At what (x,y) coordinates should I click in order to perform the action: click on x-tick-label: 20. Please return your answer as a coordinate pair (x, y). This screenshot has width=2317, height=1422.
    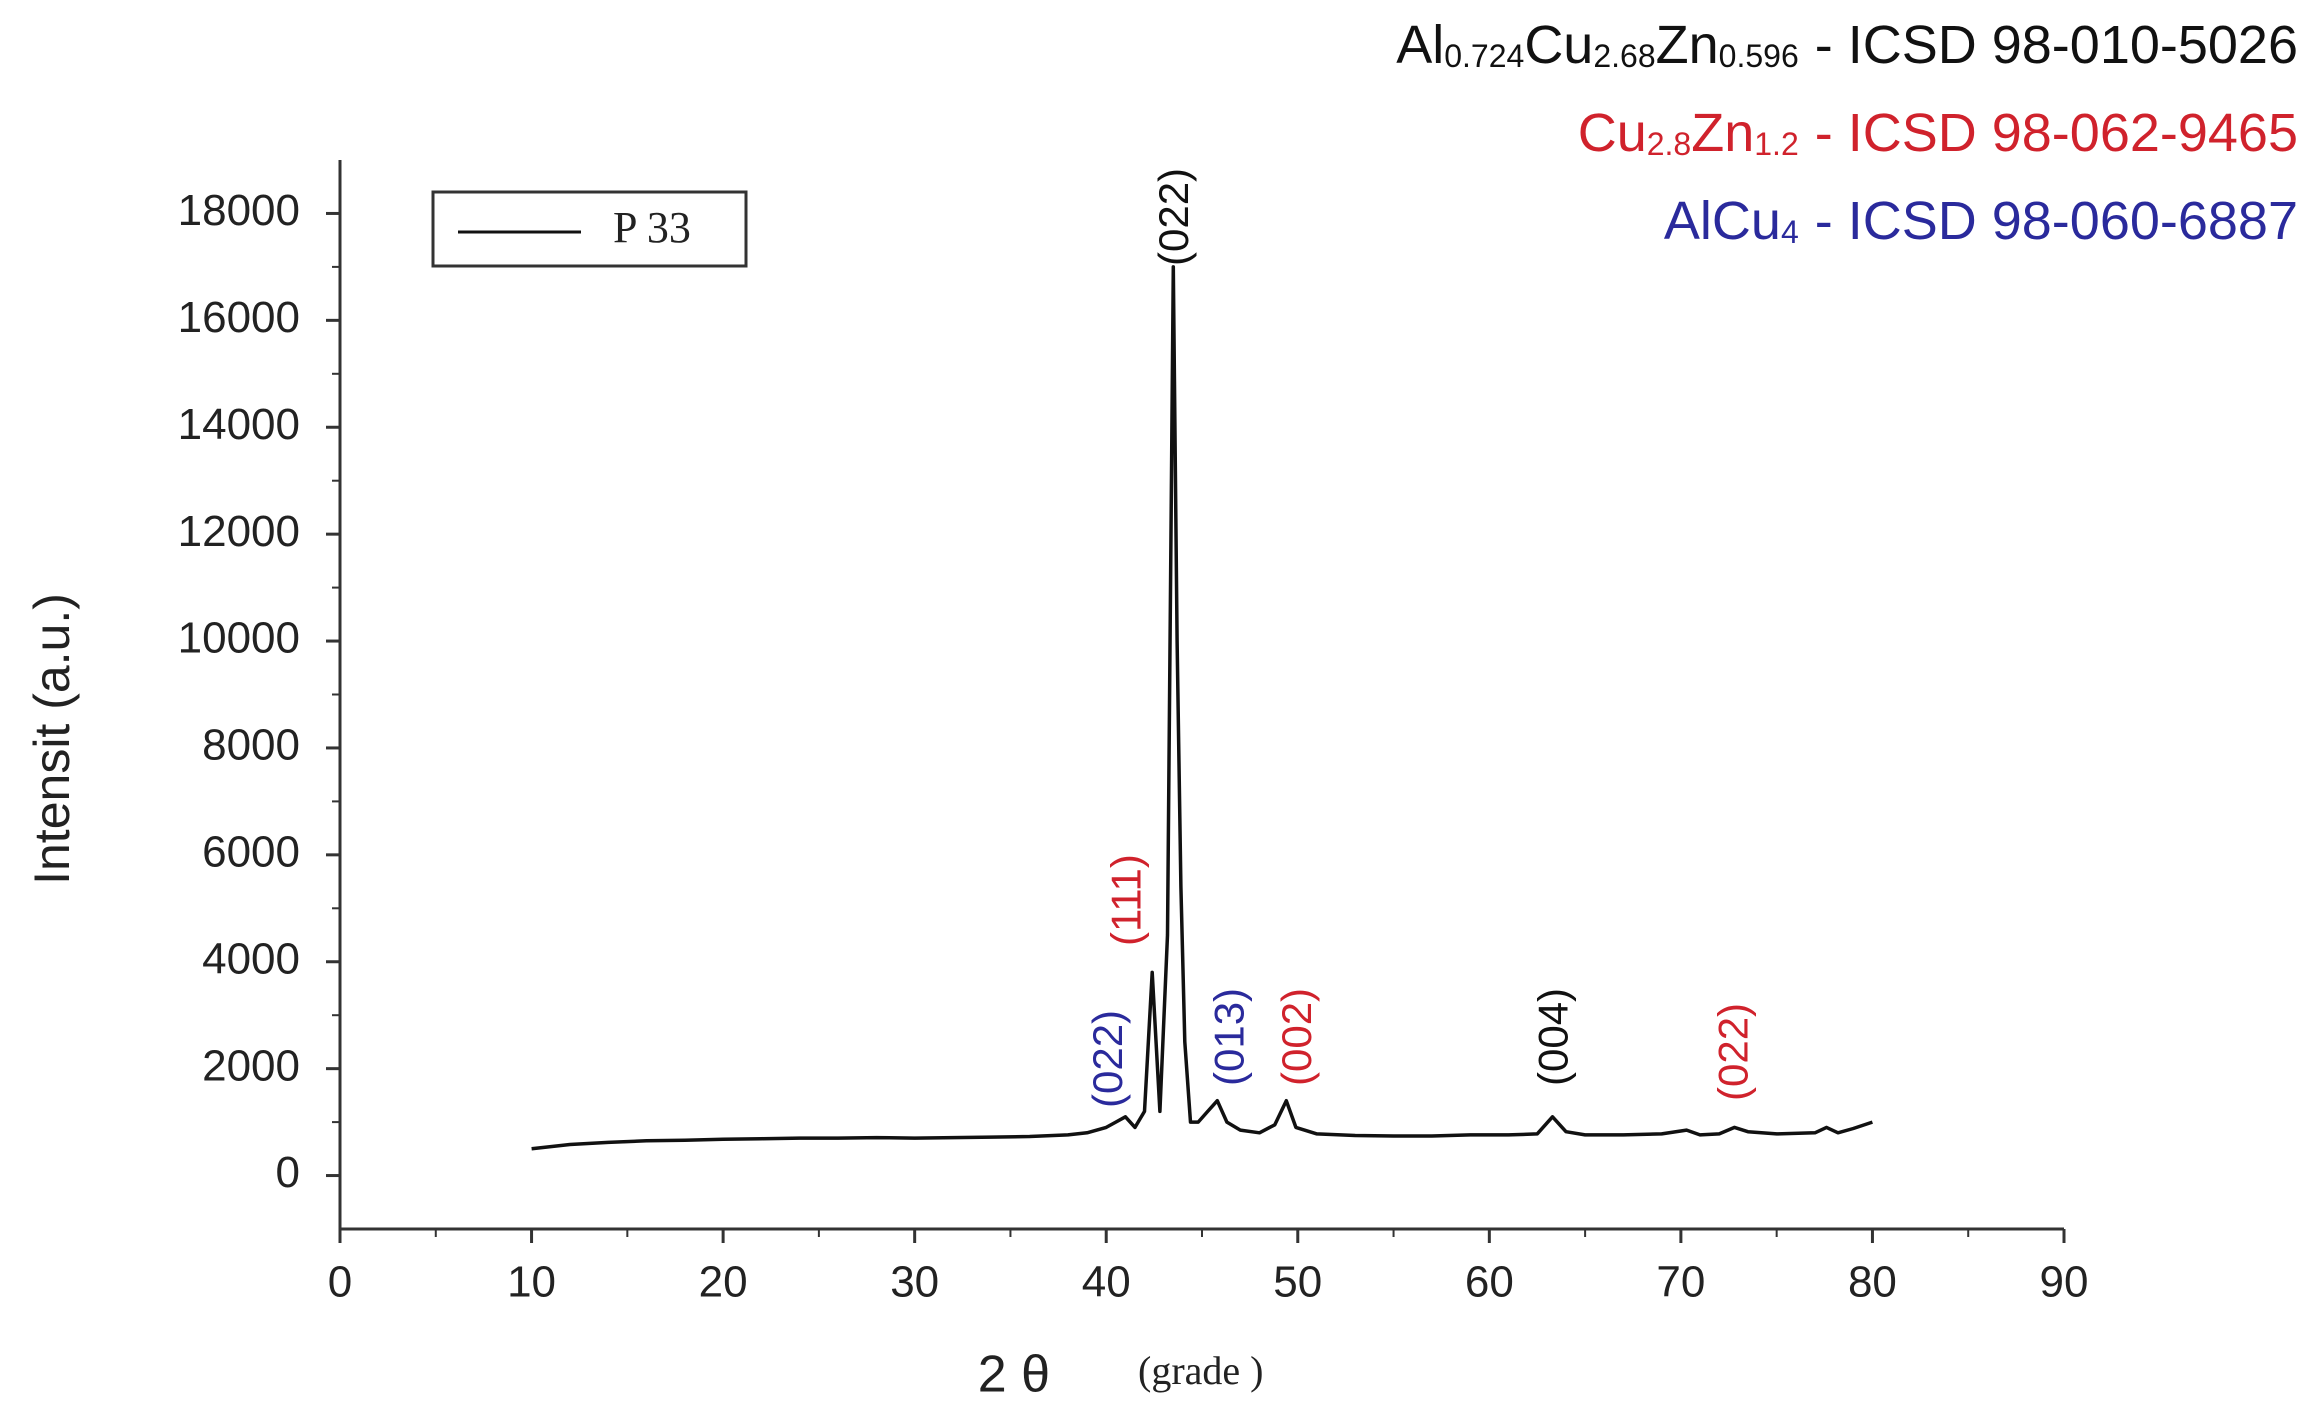
    Looking at the image, I should click on (723, 1282).